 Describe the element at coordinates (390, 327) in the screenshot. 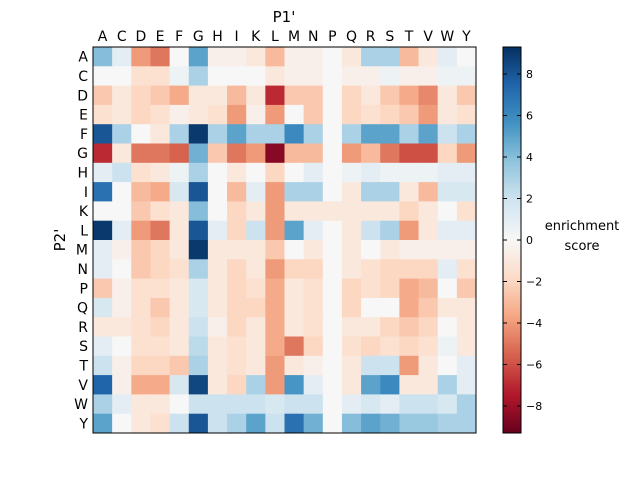

I see `heatmap-cell-R-S` at that location.